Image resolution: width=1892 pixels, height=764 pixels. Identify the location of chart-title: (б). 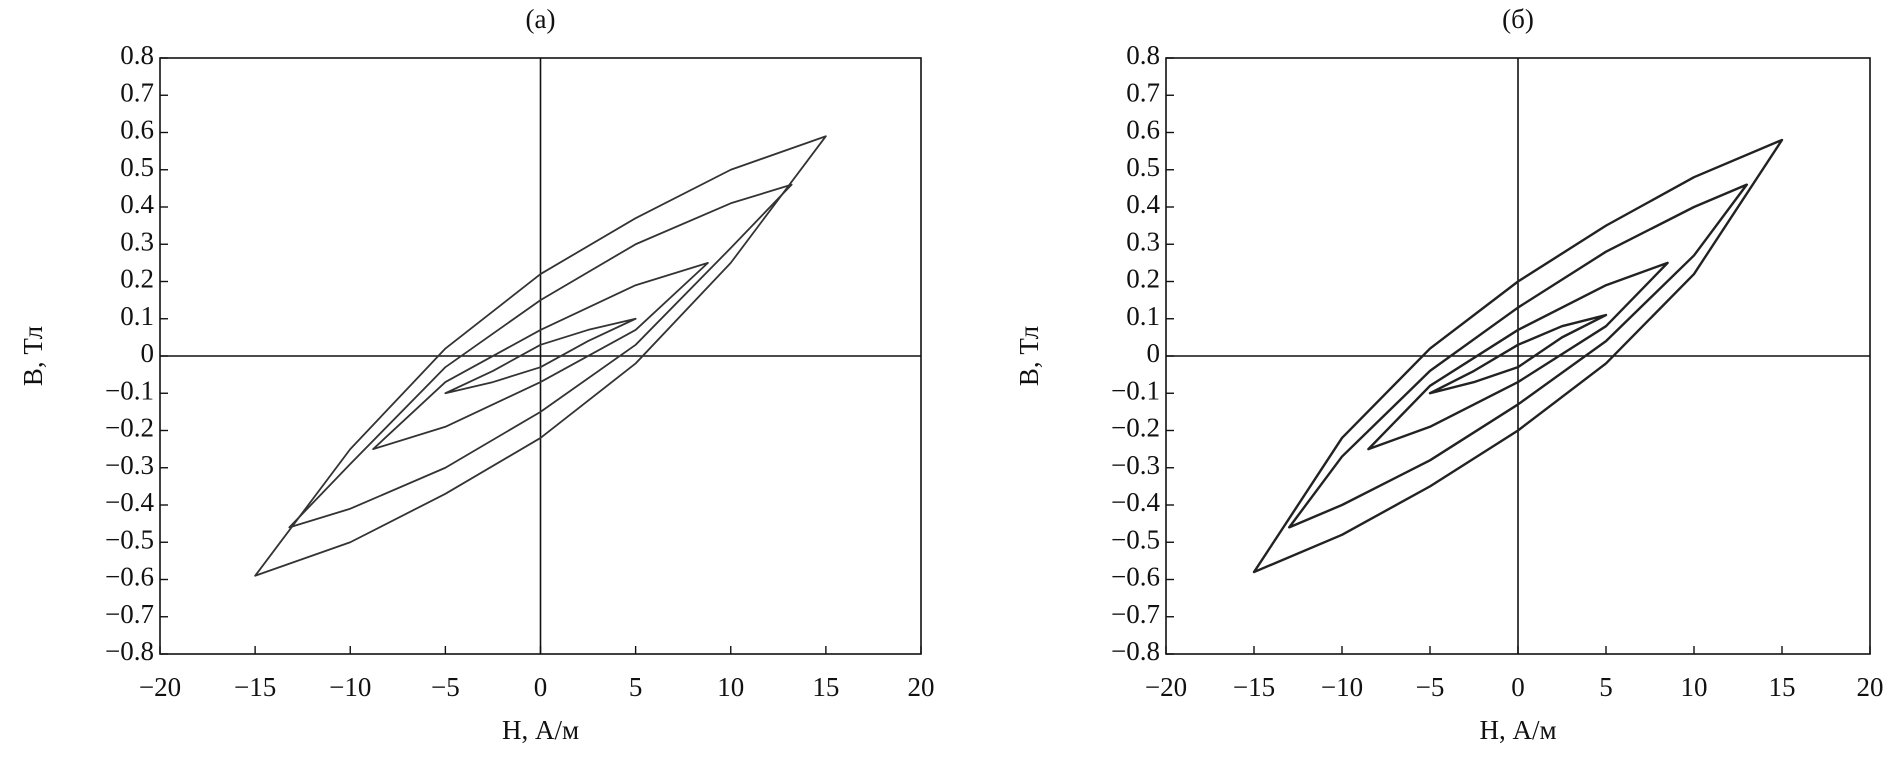
(1518, 19).